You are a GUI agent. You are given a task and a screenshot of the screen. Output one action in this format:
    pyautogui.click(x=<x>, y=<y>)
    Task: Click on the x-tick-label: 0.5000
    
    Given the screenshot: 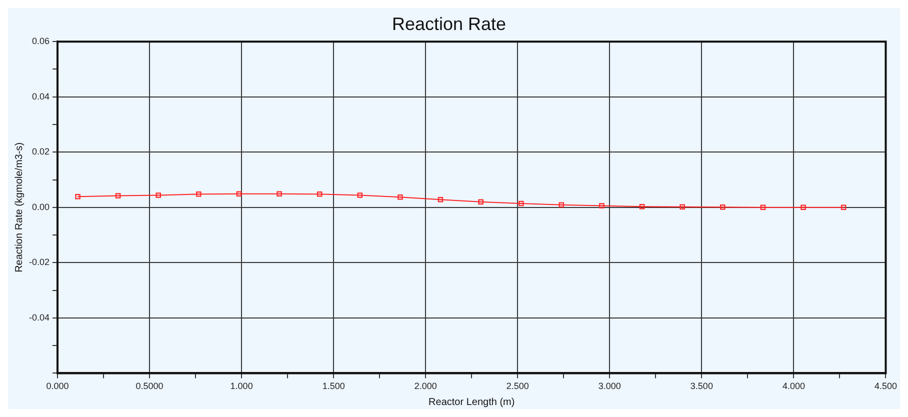 What is the action you would take?
    pyautogui.click(x=150, y=386)
    